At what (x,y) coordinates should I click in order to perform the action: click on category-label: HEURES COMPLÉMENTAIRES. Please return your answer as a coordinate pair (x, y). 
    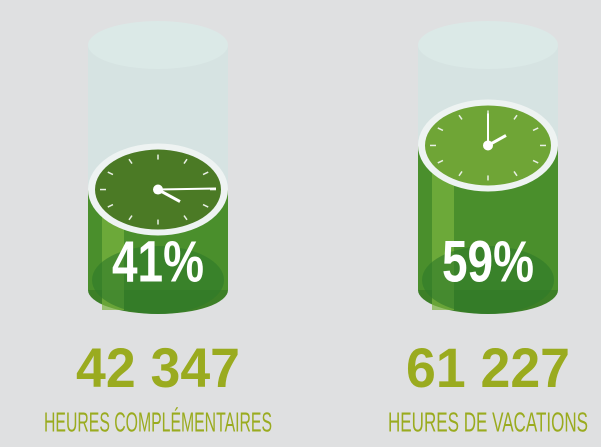
    Looking at the image, I should click on (158, 421).